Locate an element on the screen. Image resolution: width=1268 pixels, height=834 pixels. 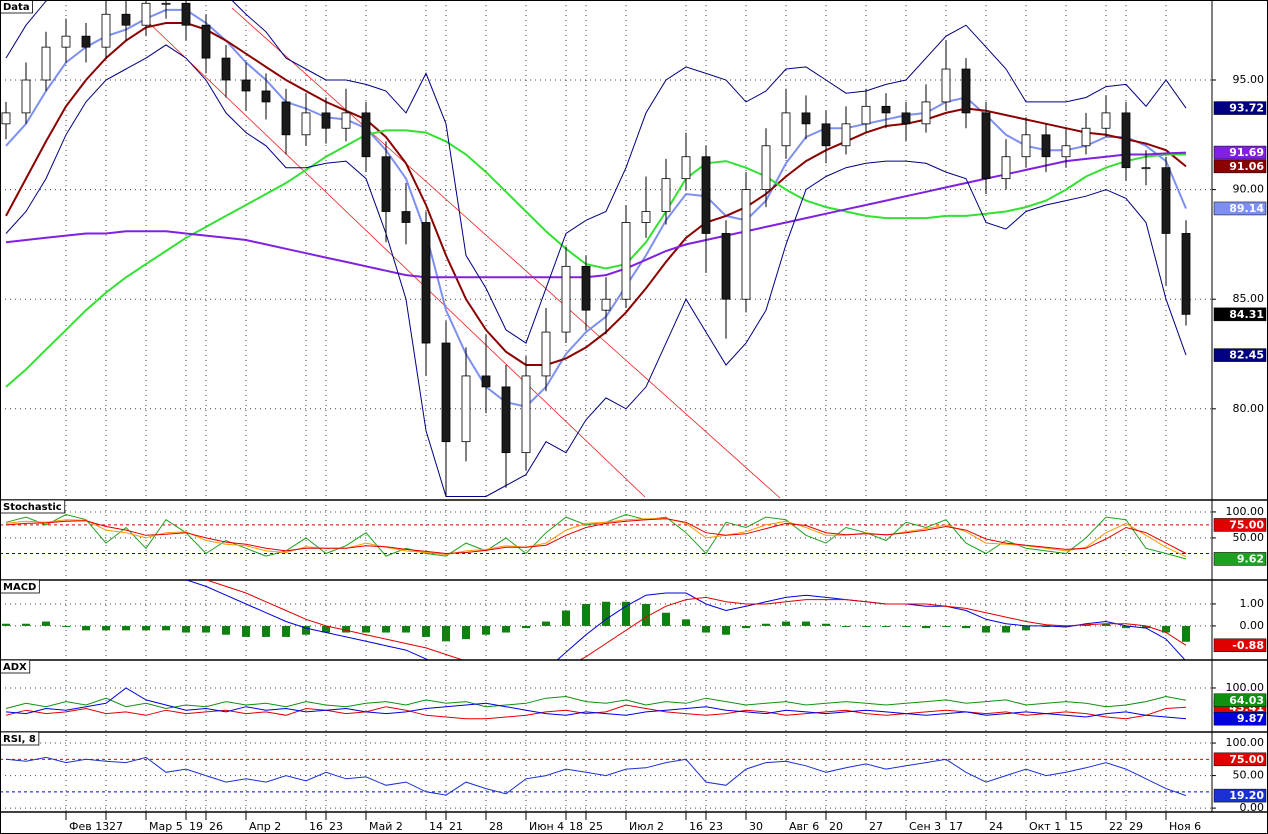
value-badge-label: 91.69 is located at coordinates (1246, 152).